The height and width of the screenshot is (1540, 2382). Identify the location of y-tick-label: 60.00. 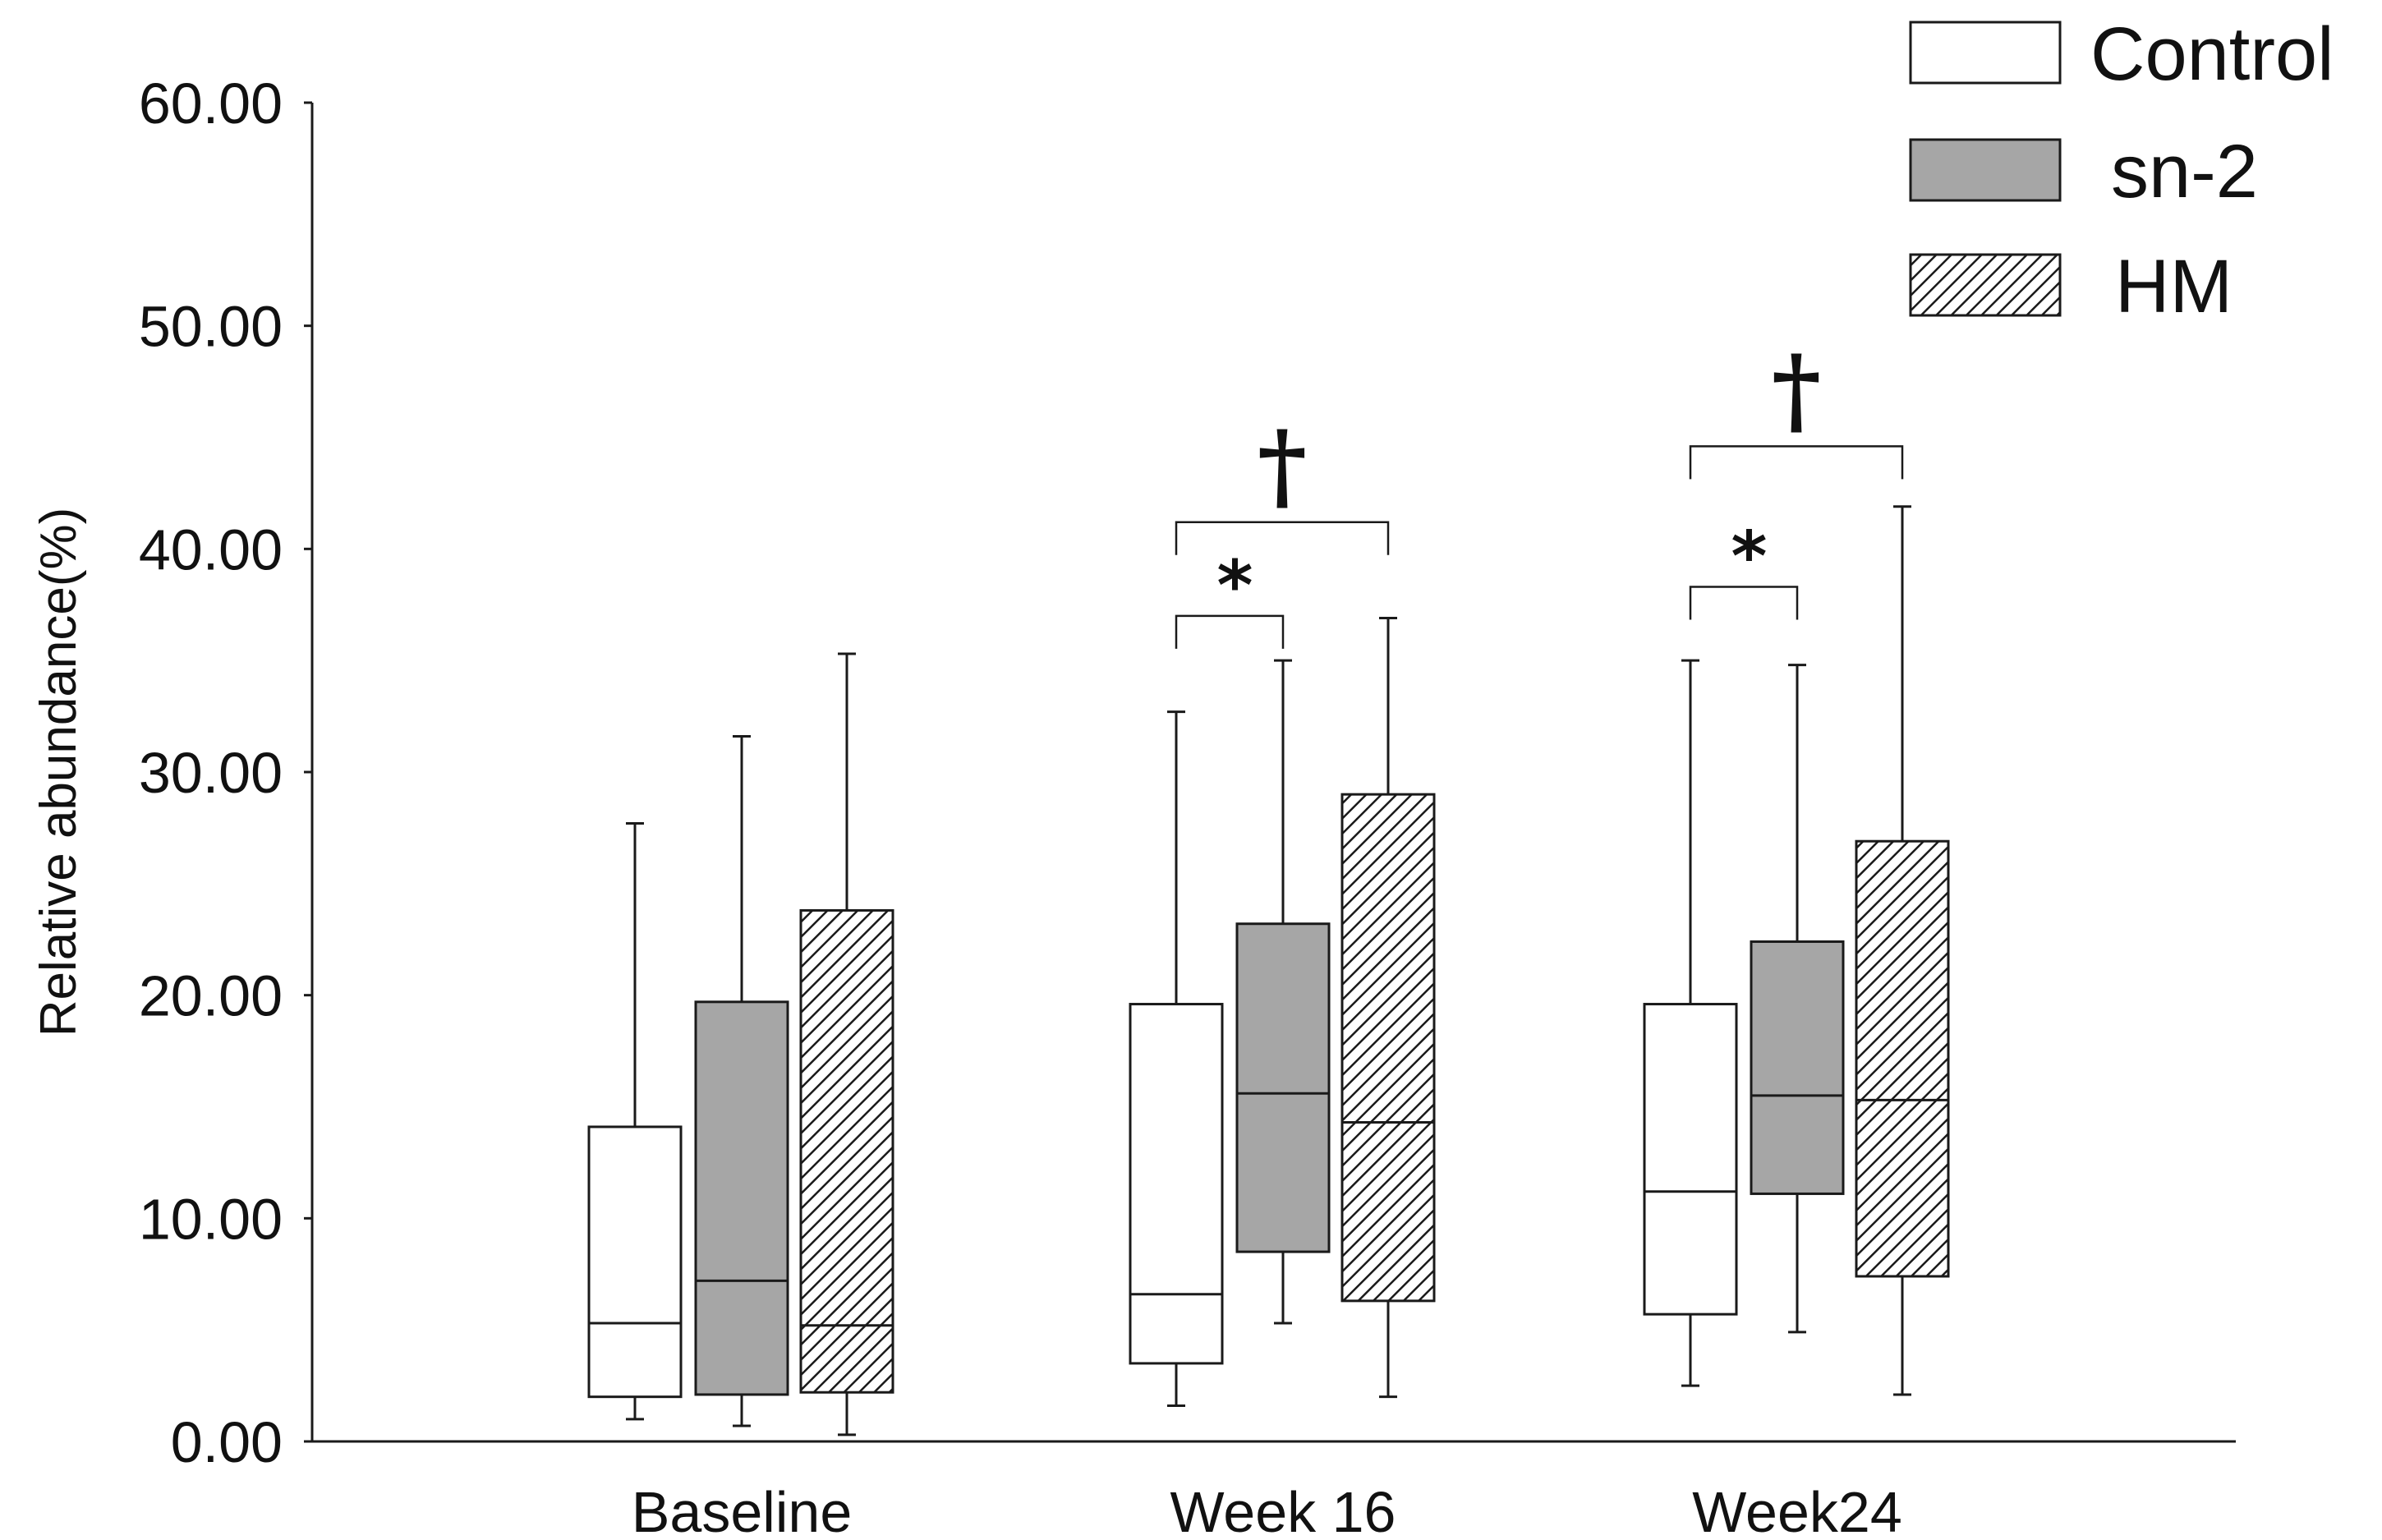
(211, 103).